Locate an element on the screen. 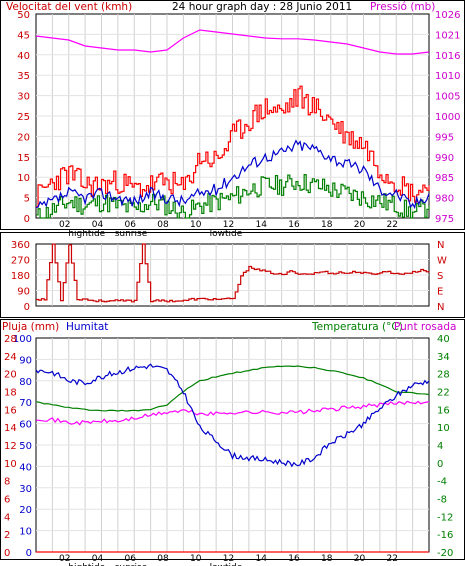  dew-point-title: Punt rosada is located at coordinates (425, 327).